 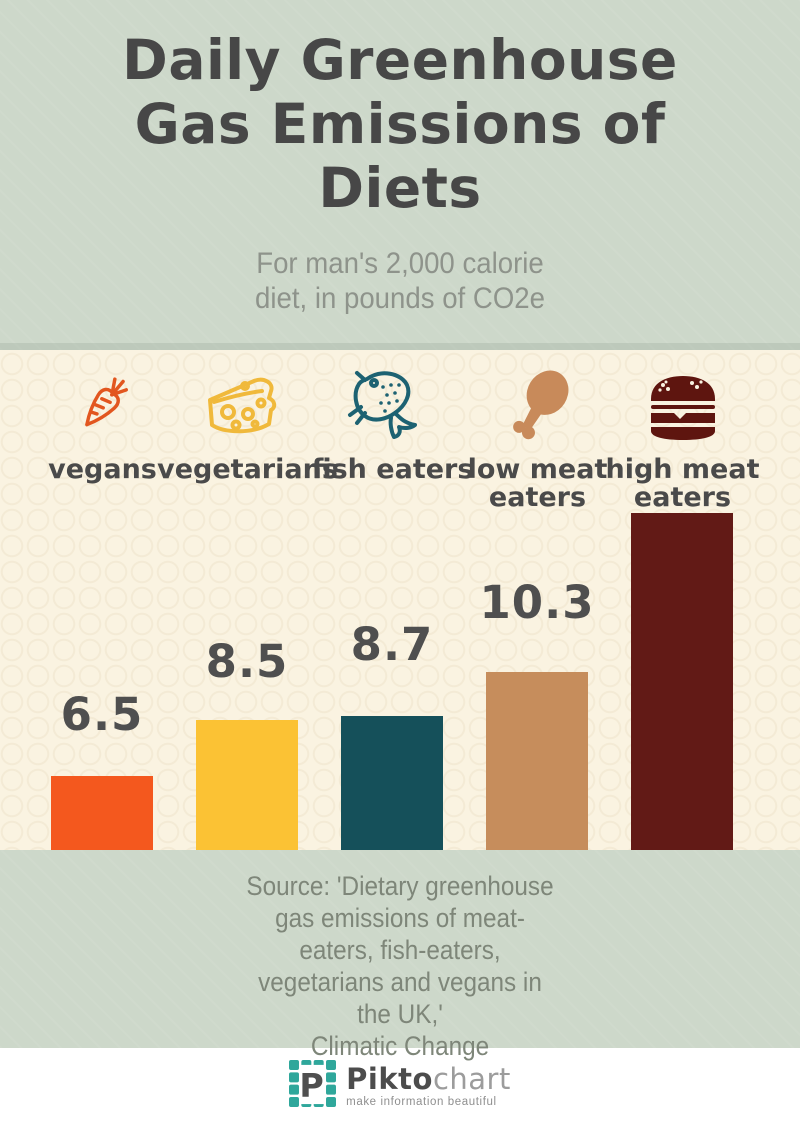 I want to click on category-label-line: fish eaters, so click(x=392, y=469).